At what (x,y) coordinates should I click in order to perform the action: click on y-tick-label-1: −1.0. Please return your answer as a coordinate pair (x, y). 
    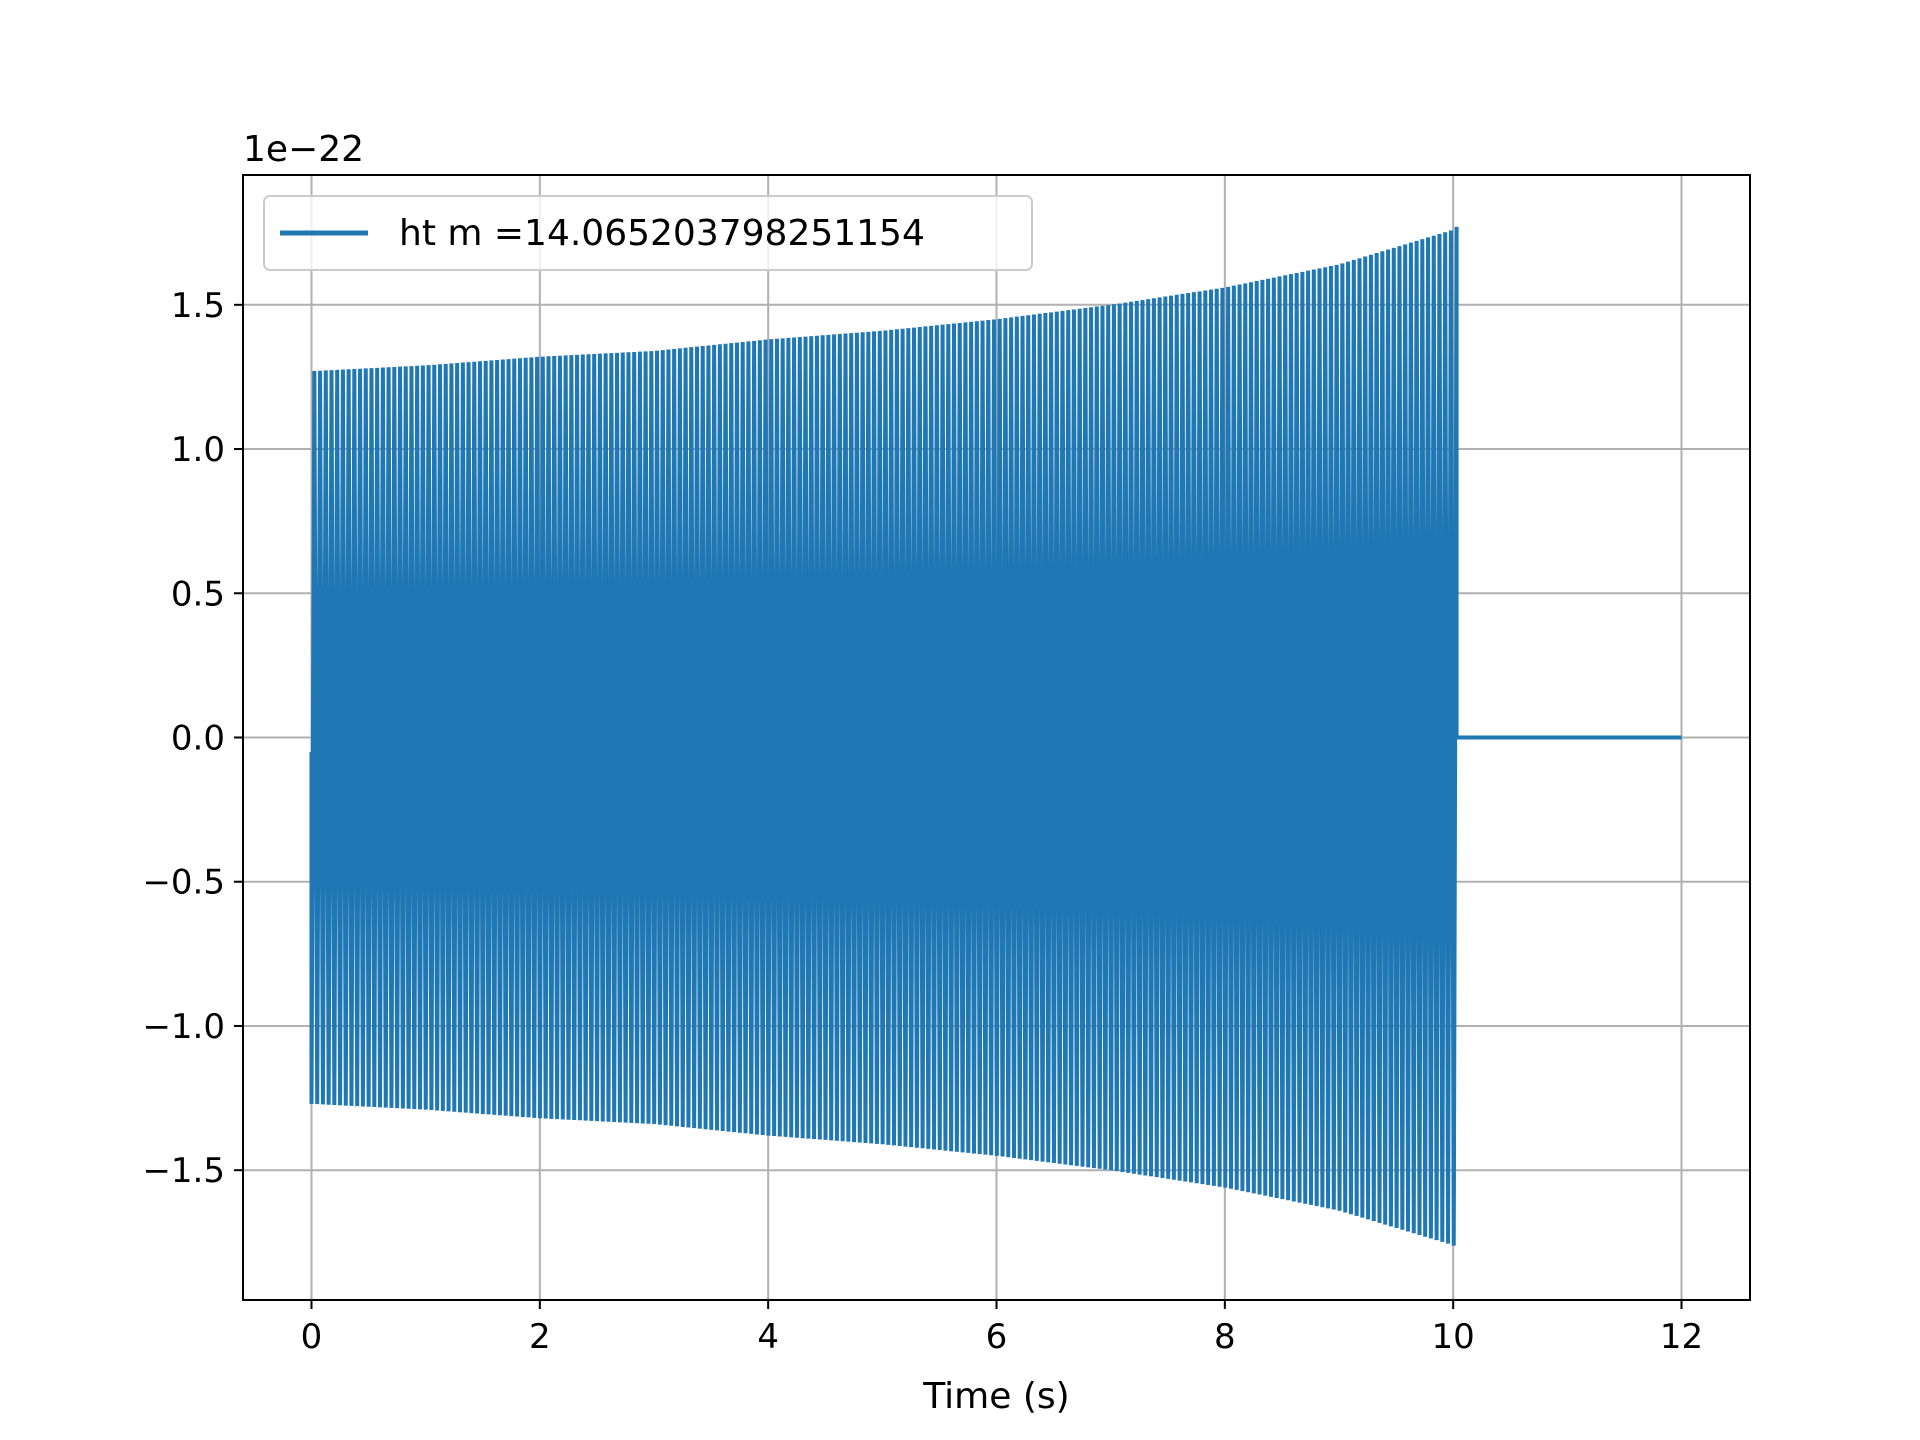
    Looking at the image, I should click on (183, 1027).